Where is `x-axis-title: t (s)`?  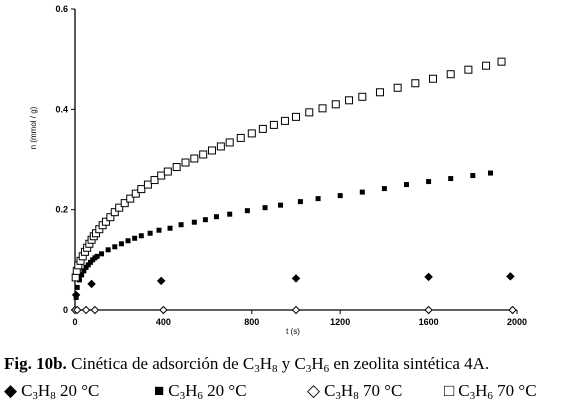
x-axis-title: t (s) is located at coordinates (293, 331).